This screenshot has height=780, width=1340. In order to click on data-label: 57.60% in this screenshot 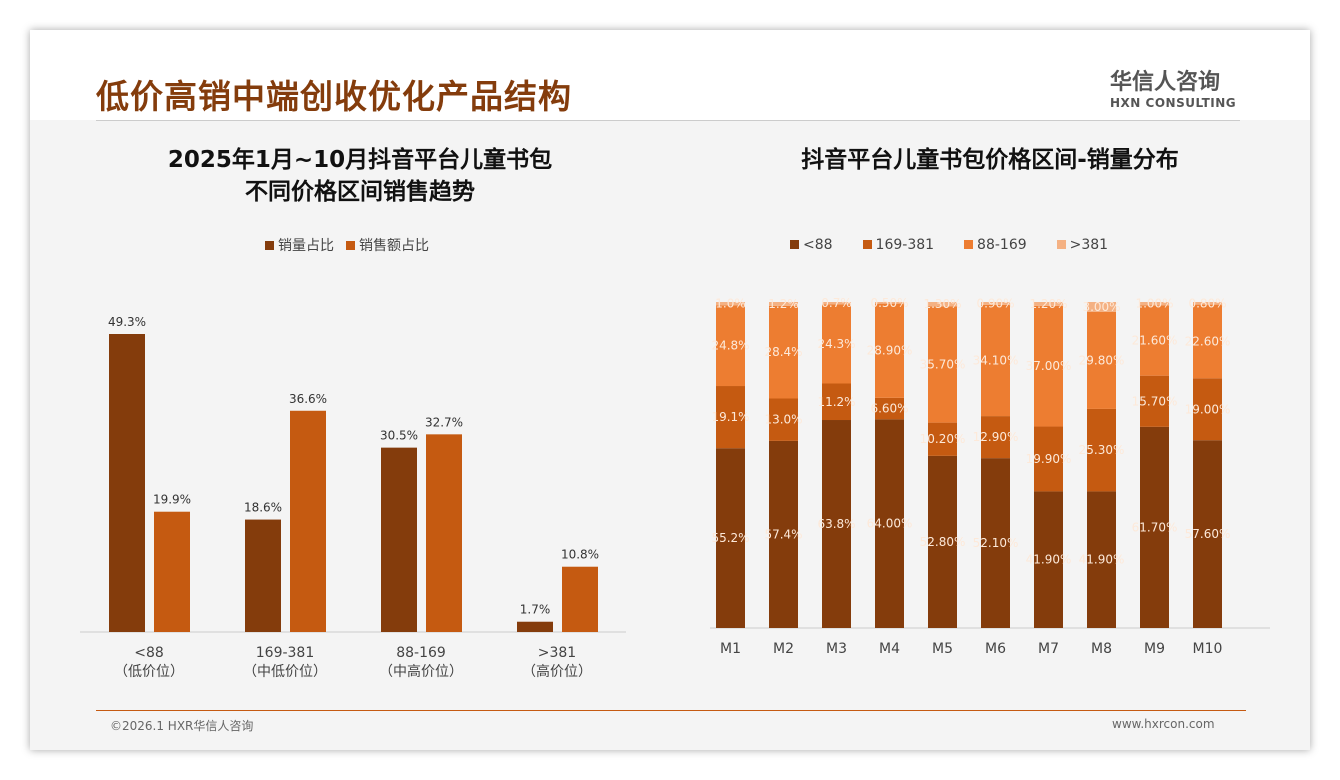, I will do `click(1208, 534)`.